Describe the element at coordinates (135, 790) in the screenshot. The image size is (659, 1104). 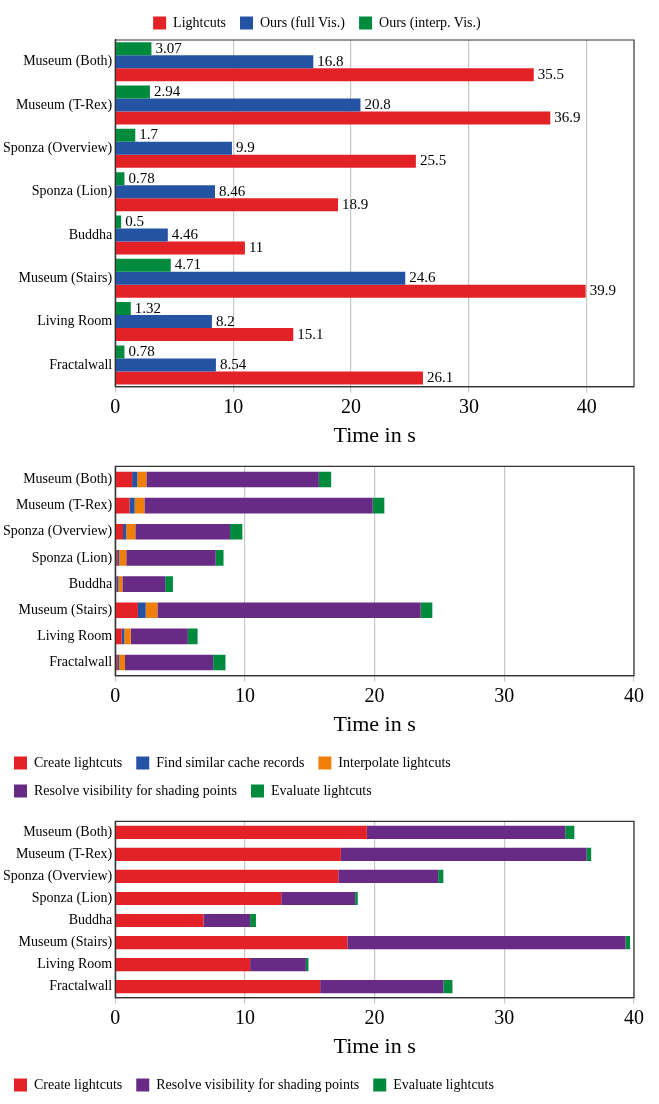
I see `legend-label: Resolve visibility for shading points` at that location.